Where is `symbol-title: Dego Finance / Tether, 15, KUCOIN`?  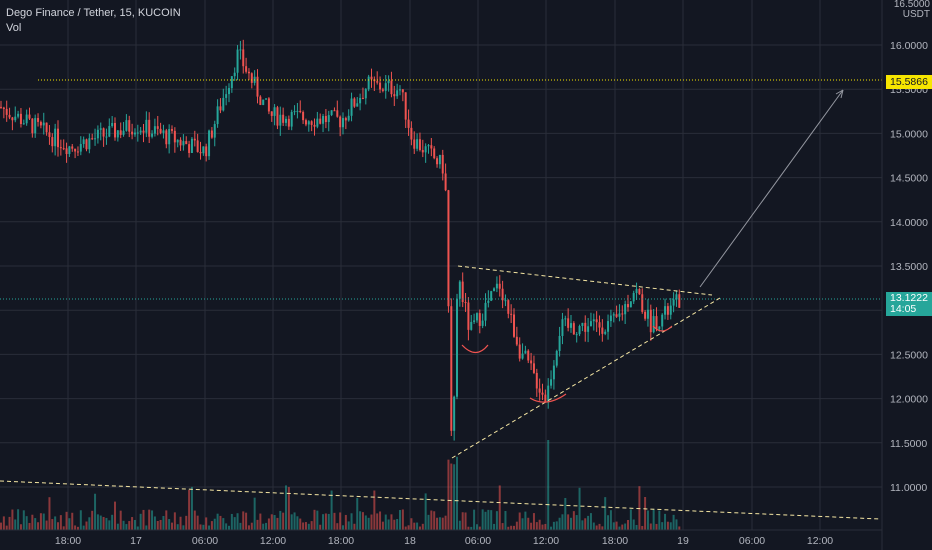 symbol-title: Dego Finance / Tether, 15, KUCOIN is located at coordinates (93, 13).